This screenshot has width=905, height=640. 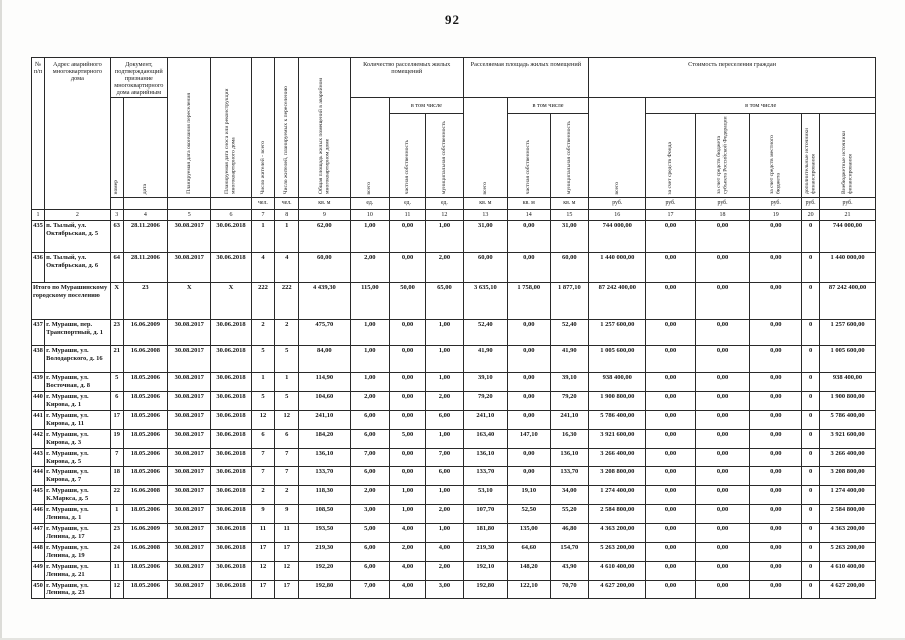 What do you see at coordinates (444, 476) in the screenshot?
I see `cell-units_municipal: 6,00` at bounding box center [444, 476].